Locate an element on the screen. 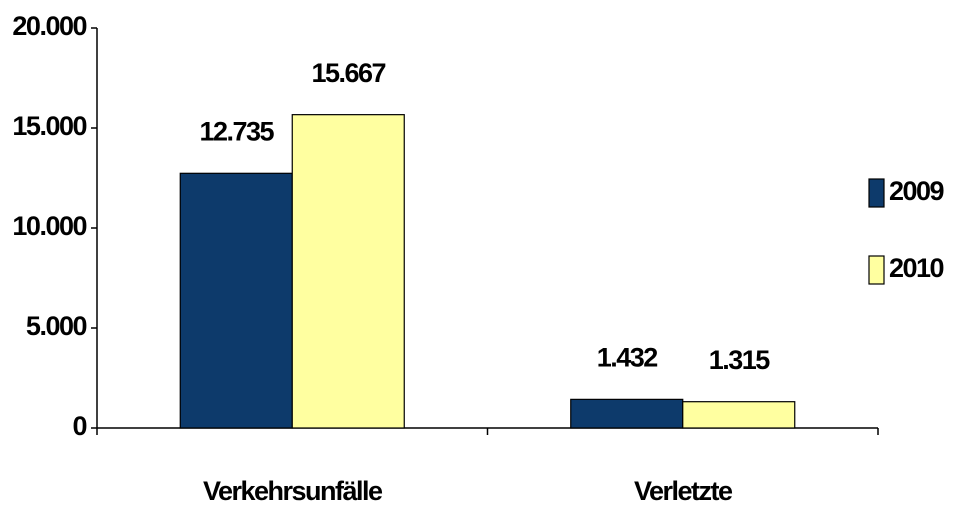 This screenshot has height=509, width=979. x-tick-label: Verletzte is located at coordinates (683, 491).